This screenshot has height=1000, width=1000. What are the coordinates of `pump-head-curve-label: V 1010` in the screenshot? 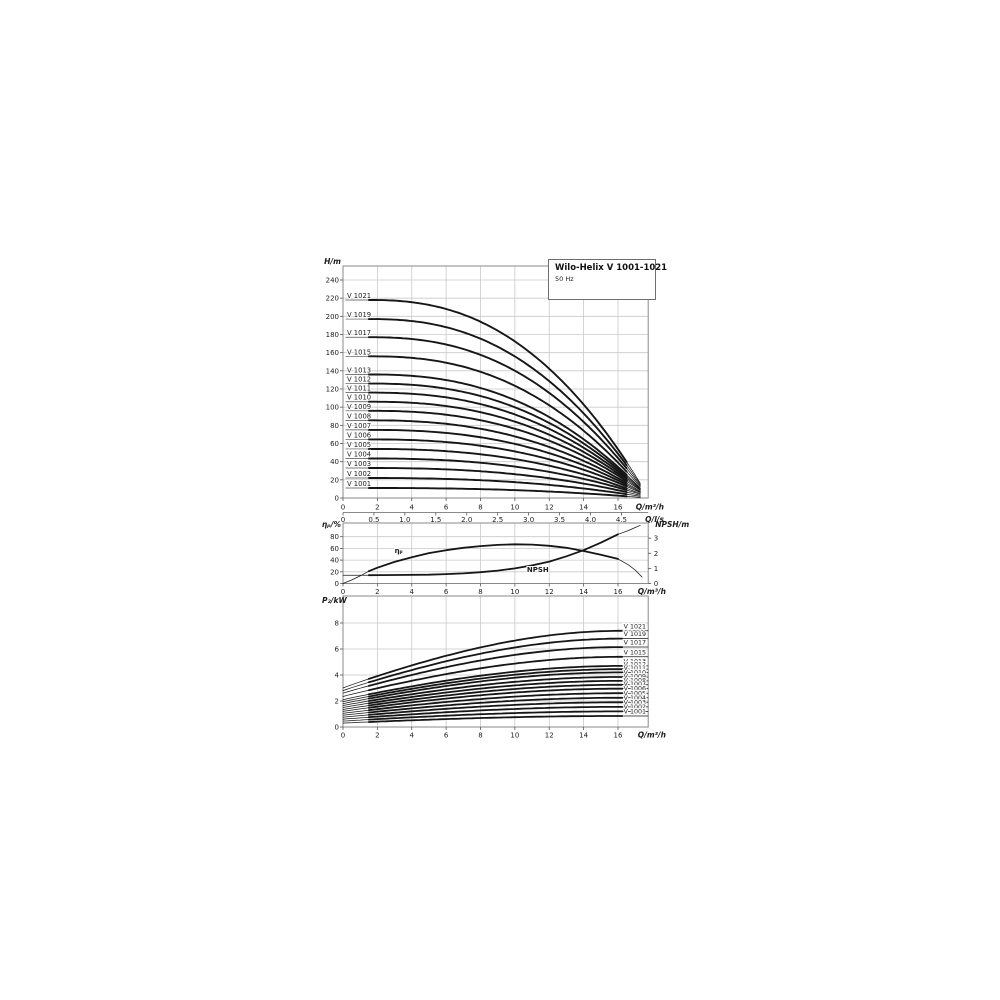 It's located at (359, 398).